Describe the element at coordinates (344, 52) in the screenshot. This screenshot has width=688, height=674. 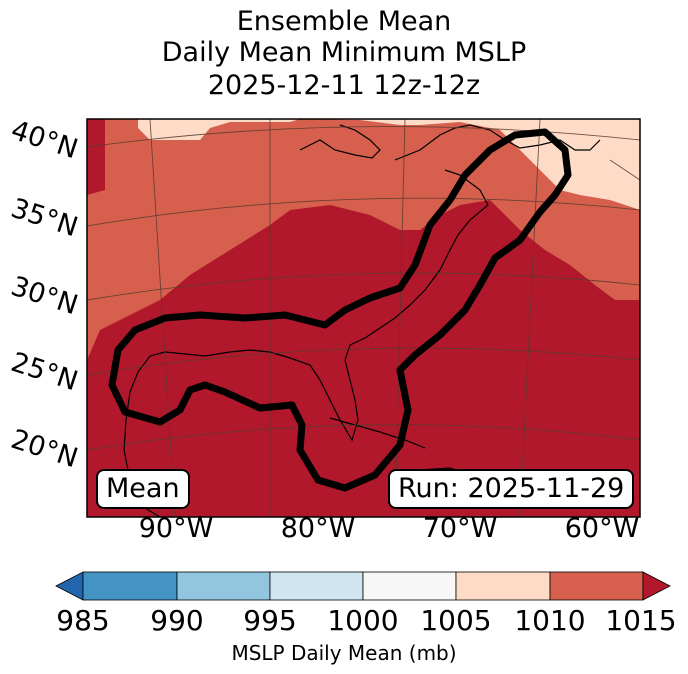
I see `title-line-2: Daily Mean Minimum MSLP` at that location.